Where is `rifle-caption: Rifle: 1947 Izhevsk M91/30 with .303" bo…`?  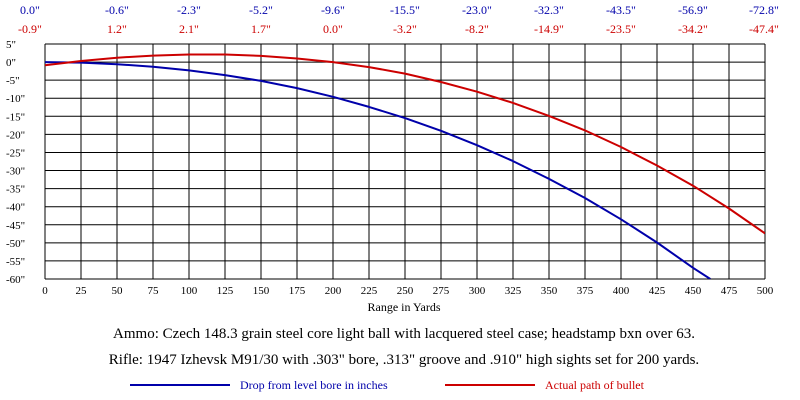 rifle-caption: Rifle: 1947 Izhevsk M91/30 with .303" bo… is located at coordinates (404, 360).